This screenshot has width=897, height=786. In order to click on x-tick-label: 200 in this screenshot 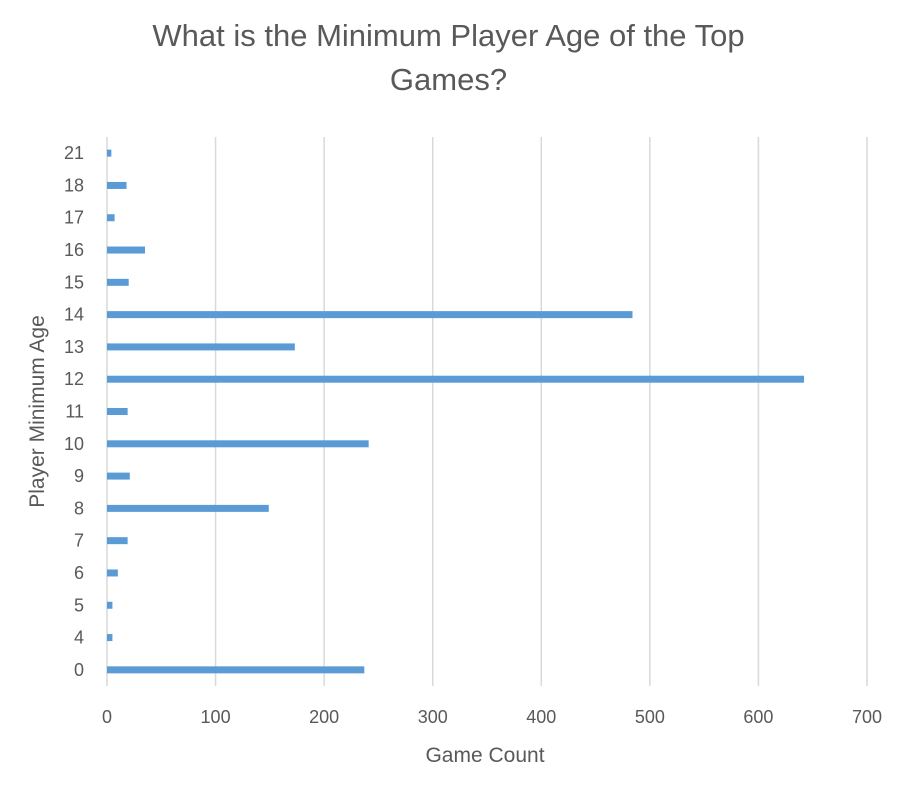, I will do `click(324, 717)`.